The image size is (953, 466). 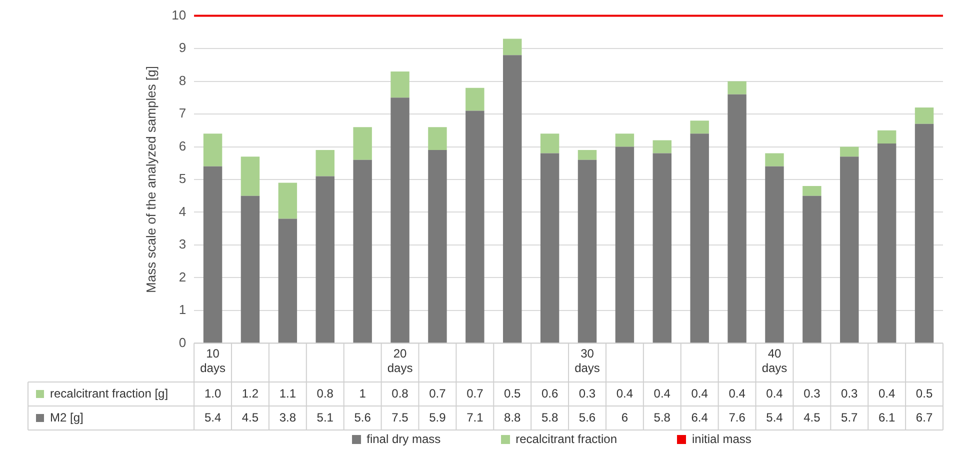 What do you see at coordinates (721, 439) in the screenshot?
I see `legend-label: initial mass` at bounding box center [721, 439].